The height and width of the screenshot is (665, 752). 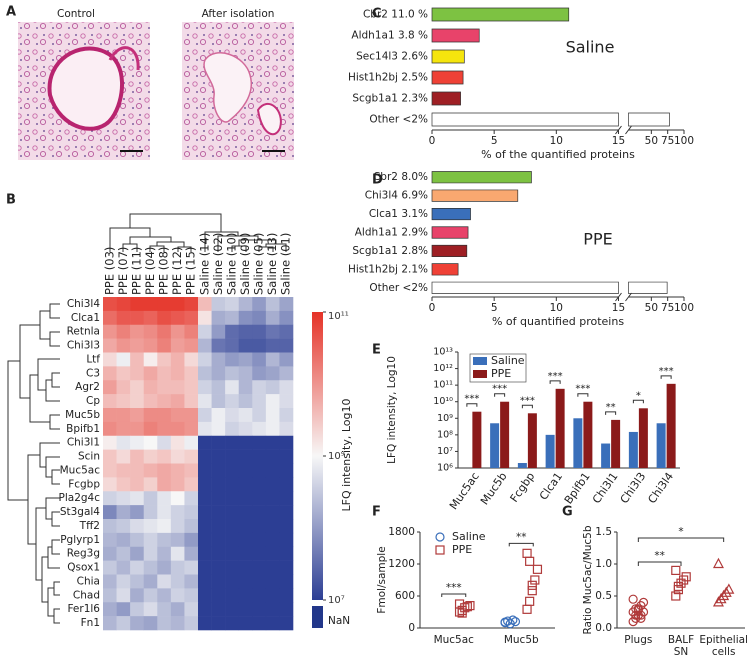 I want to click on panel-letter: D, so click(x=377, y=180).